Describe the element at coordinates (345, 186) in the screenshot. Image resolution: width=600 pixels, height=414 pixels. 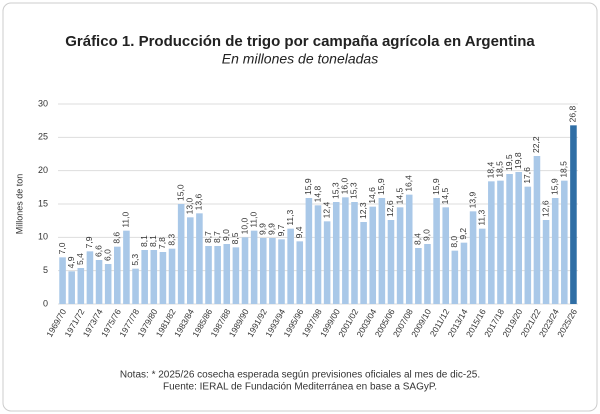
I see `value-label: 16,0` at that location.